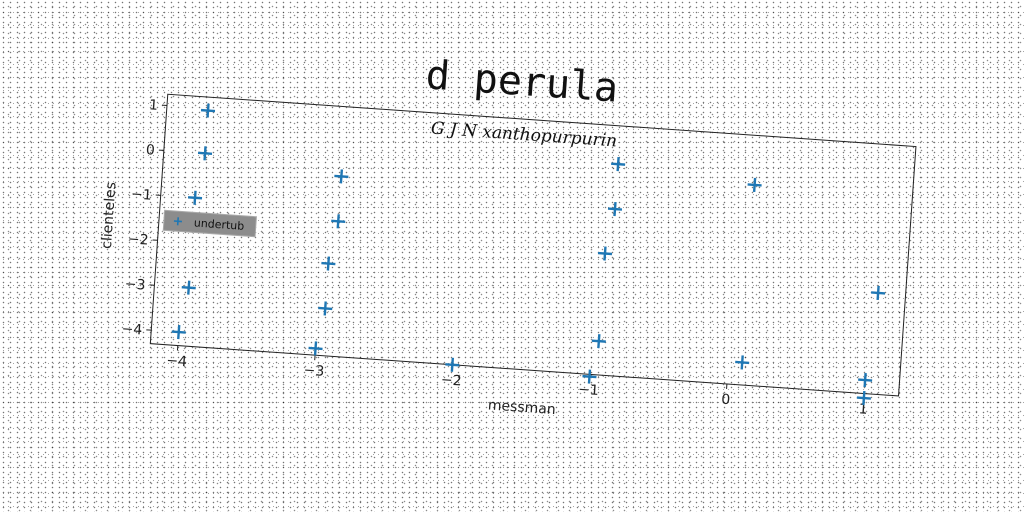 The height and width of the screenshot is (512, 1024). What do you see at coordinates (521, 407) in the screenshot?
I see `x-axis-label: messman` at bounding box center [521, 407].